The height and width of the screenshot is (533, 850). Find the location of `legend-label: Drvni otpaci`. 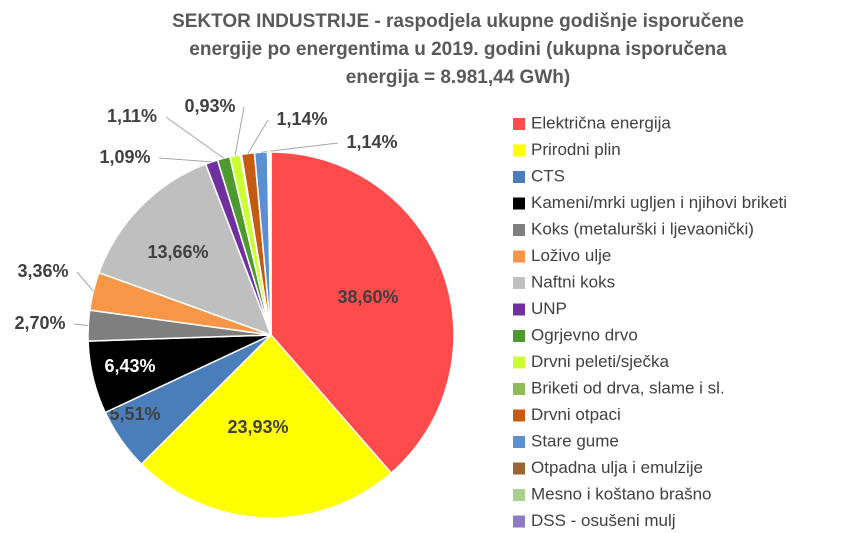

legend-label: Drvni otpaci is located at coordinates (576, 414).